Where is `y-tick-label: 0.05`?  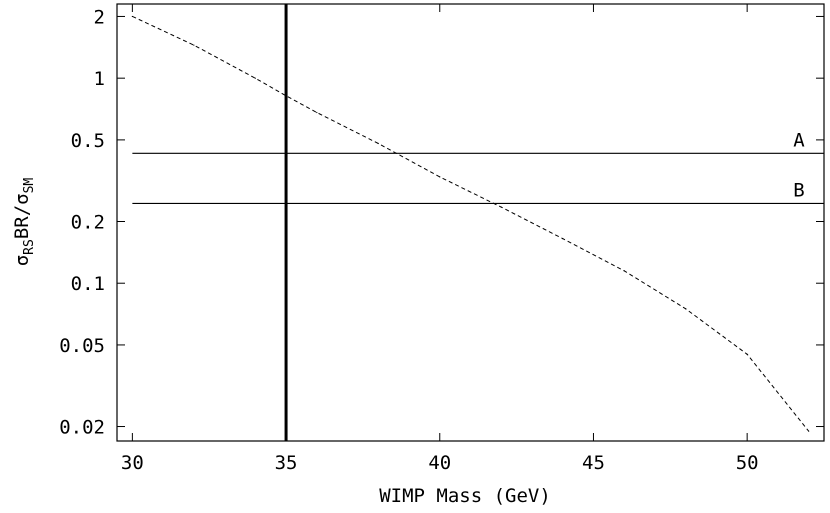
y-tick-label: 0.05 is located at coordinates (82, 346).